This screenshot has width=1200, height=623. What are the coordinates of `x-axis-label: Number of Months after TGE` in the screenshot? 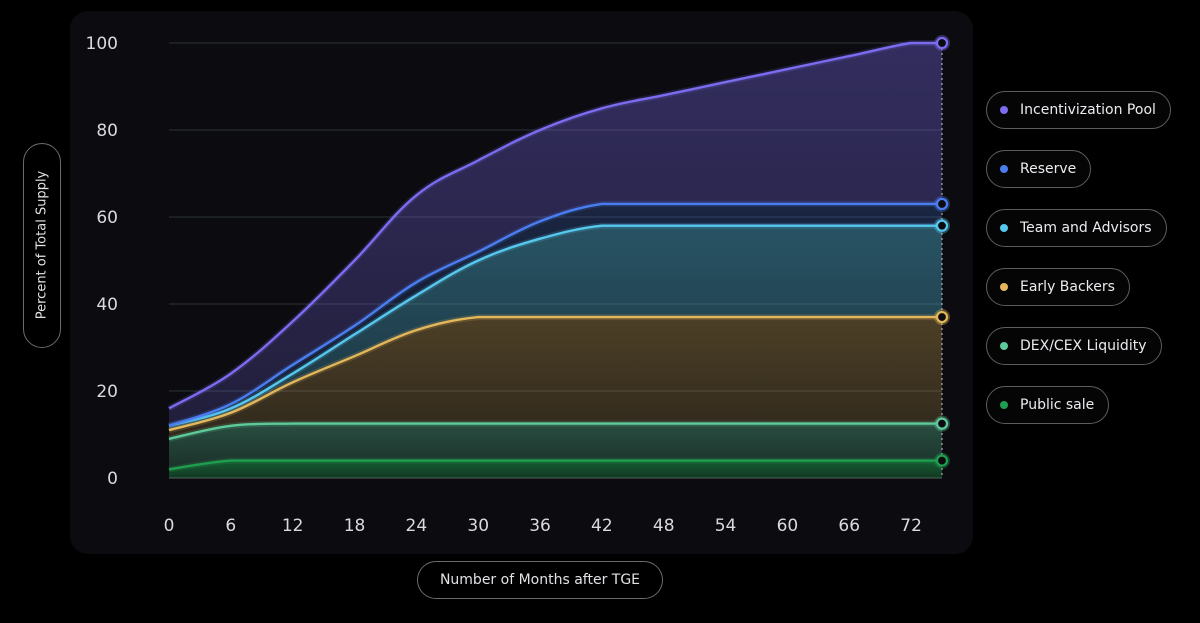 It's located at (540, 580).